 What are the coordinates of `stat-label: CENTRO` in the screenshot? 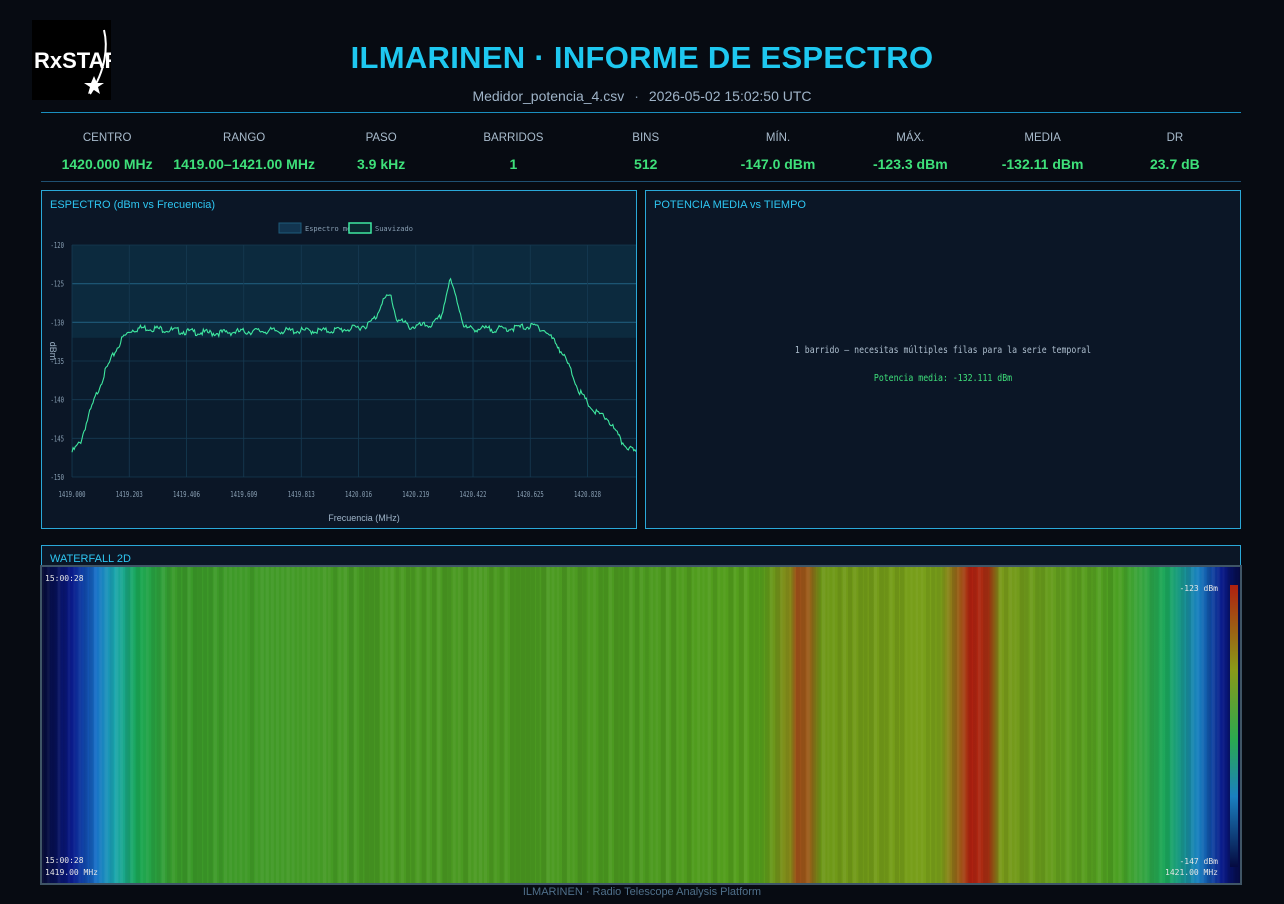 It's located at (107, 138).